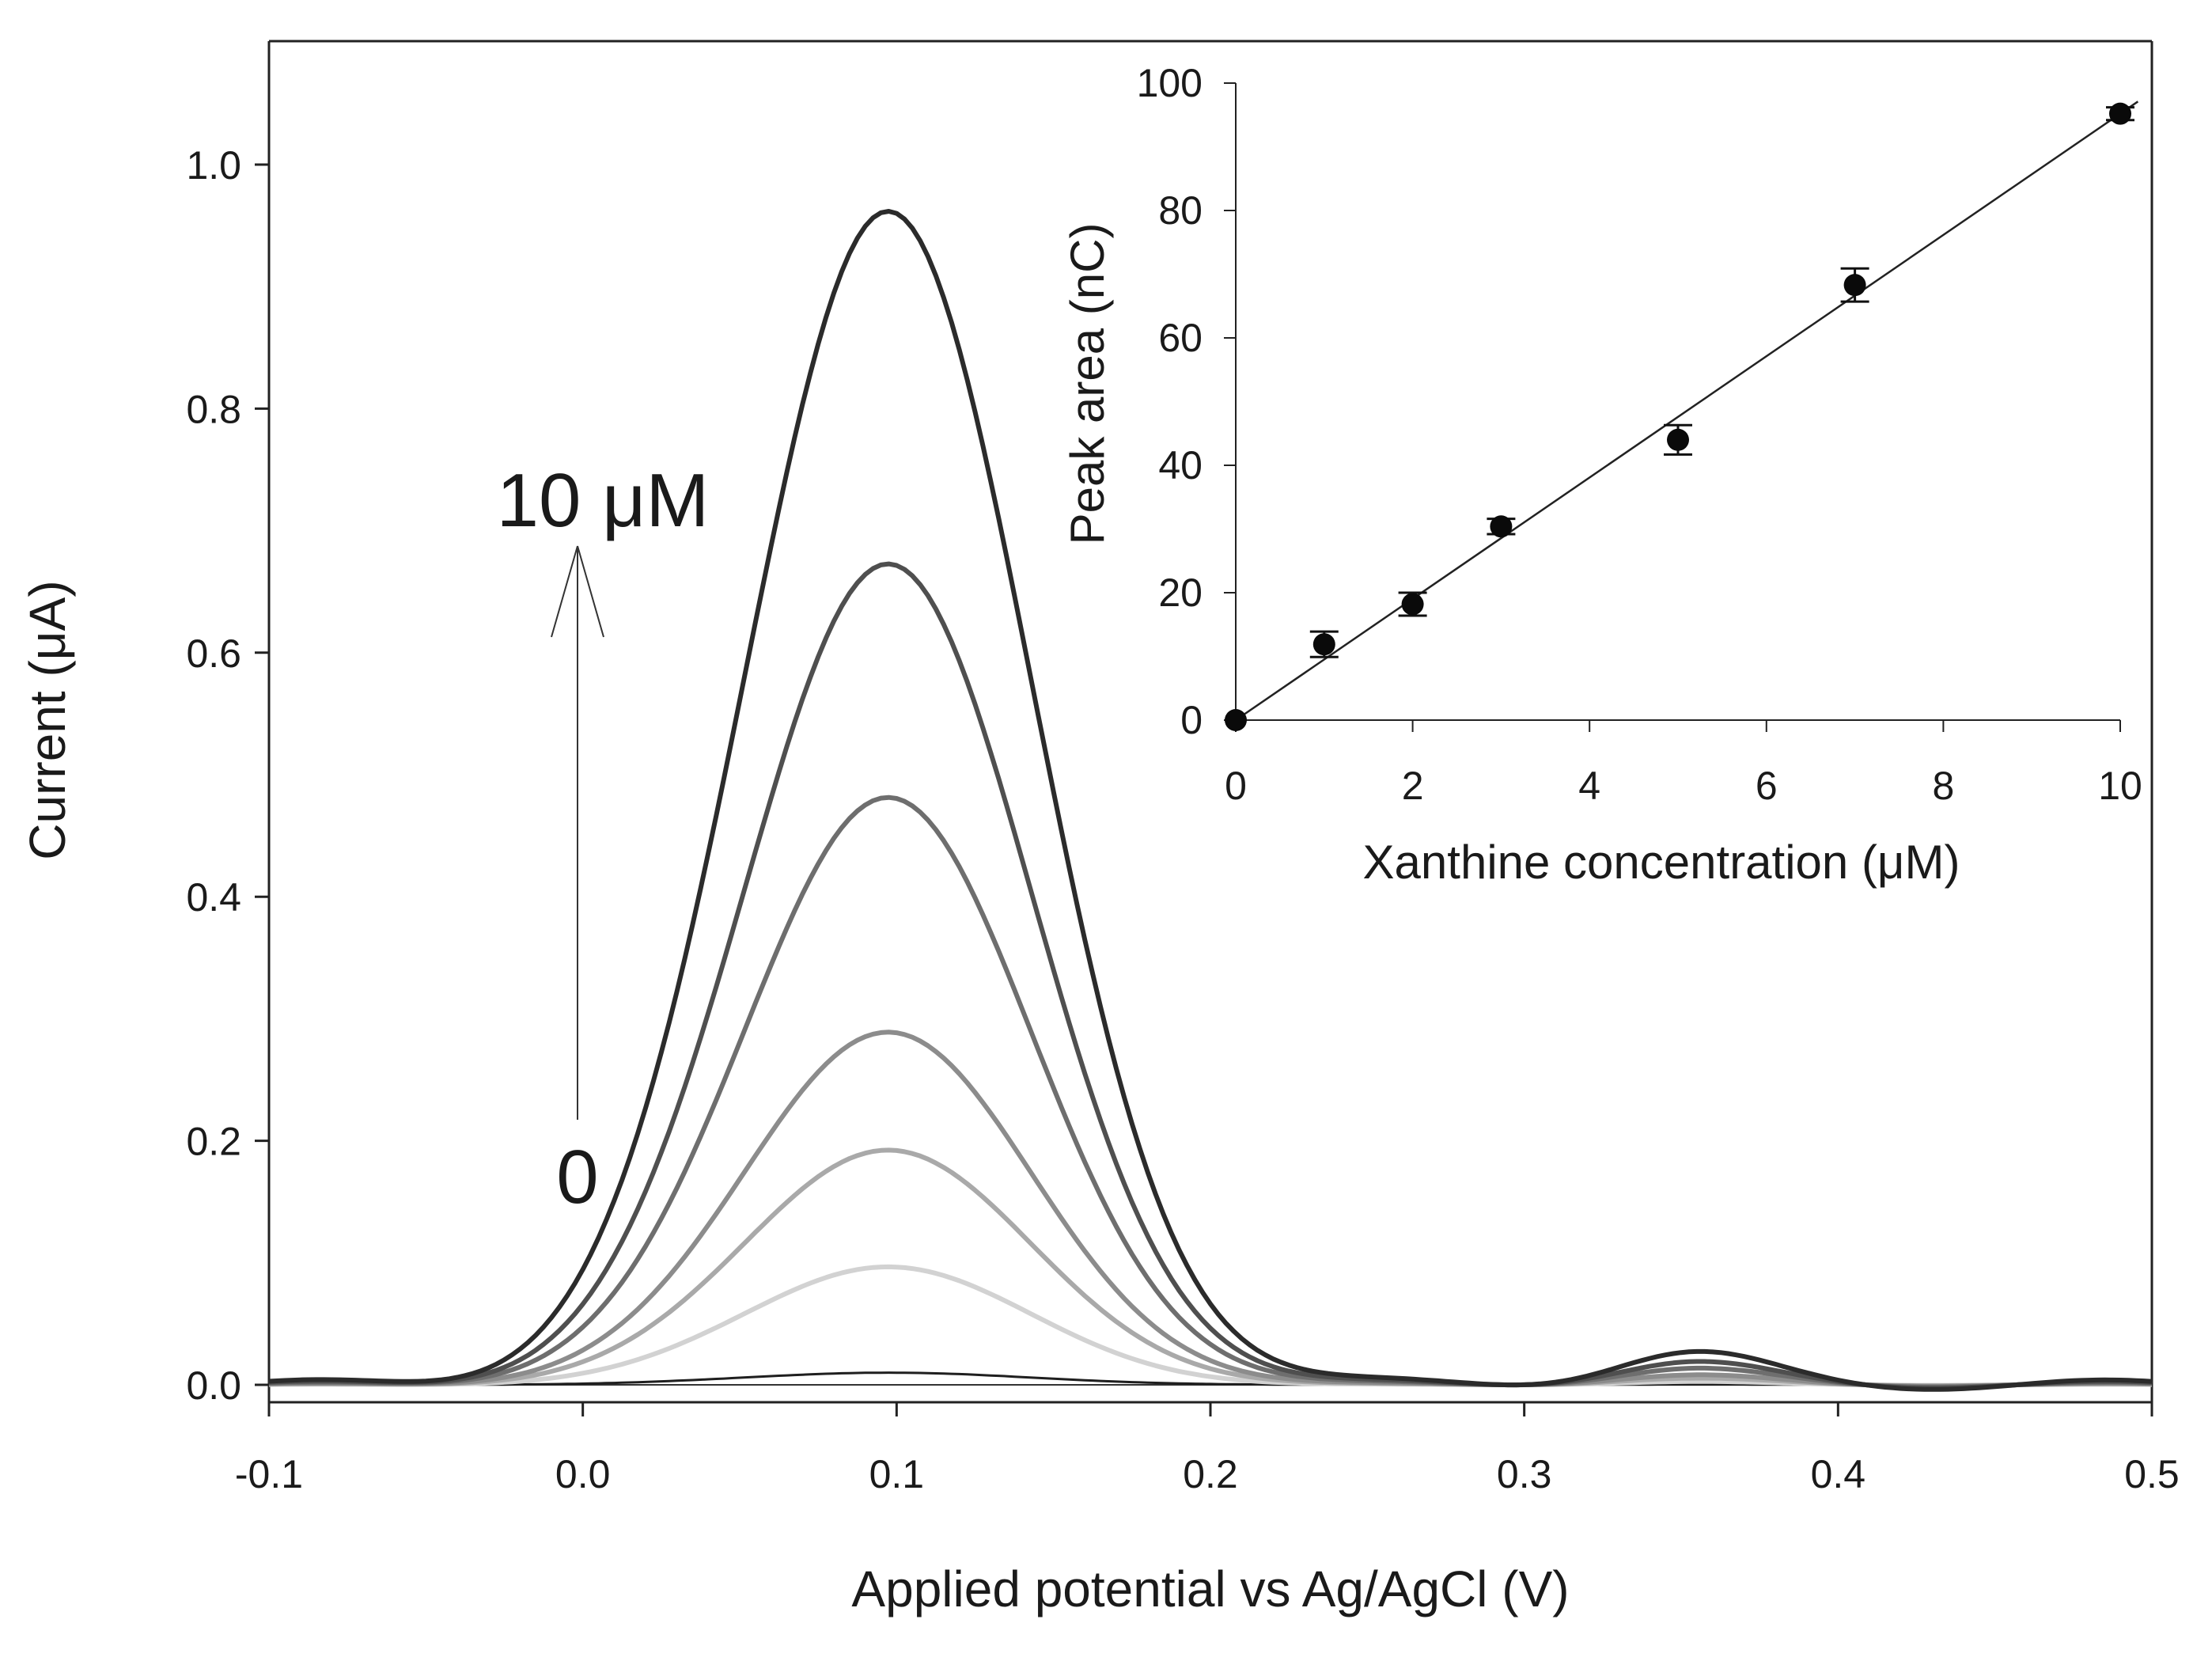 The width and height of the screenshot is (2212, 1661). Describe the element at coordinates (214, 654) in the screenshot. I see `y-tick-label: 0.6` at that location.